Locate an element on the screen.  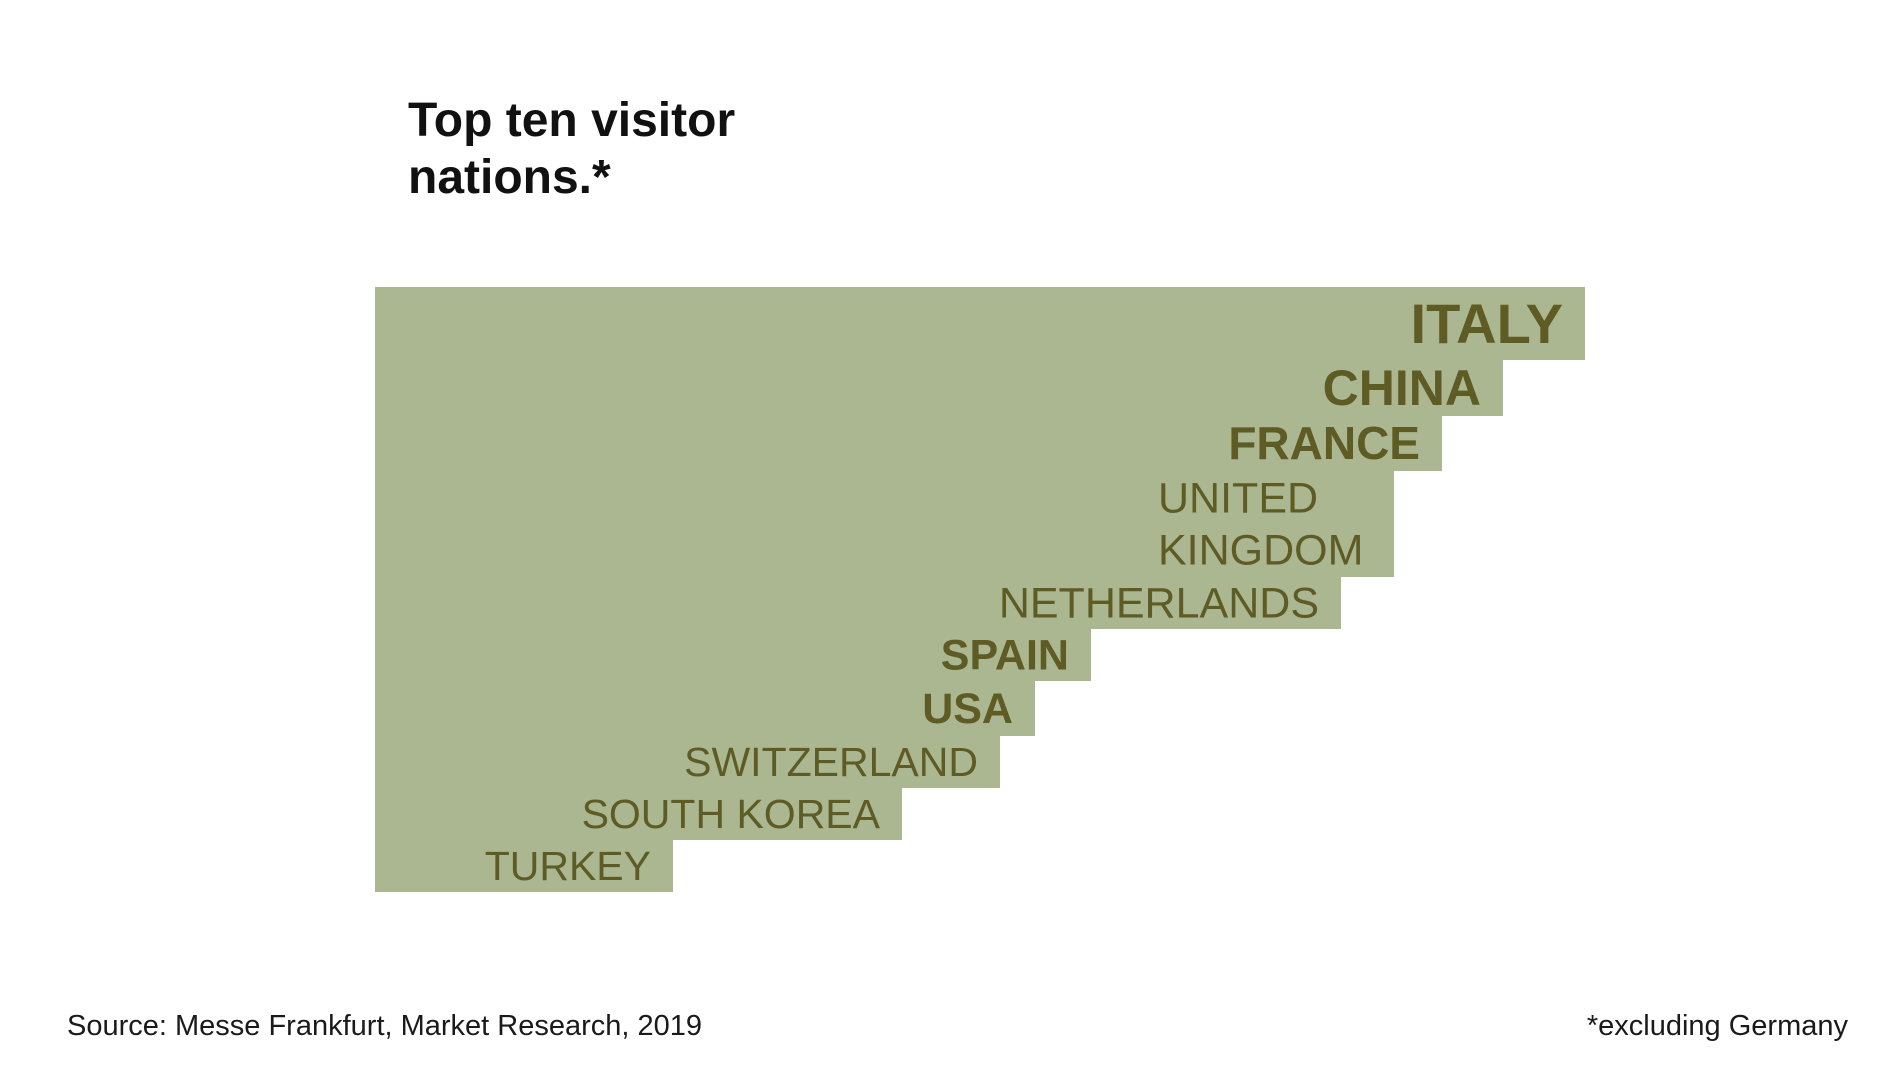
label-turkey: TURKEY is located at coordinates (568, 866).